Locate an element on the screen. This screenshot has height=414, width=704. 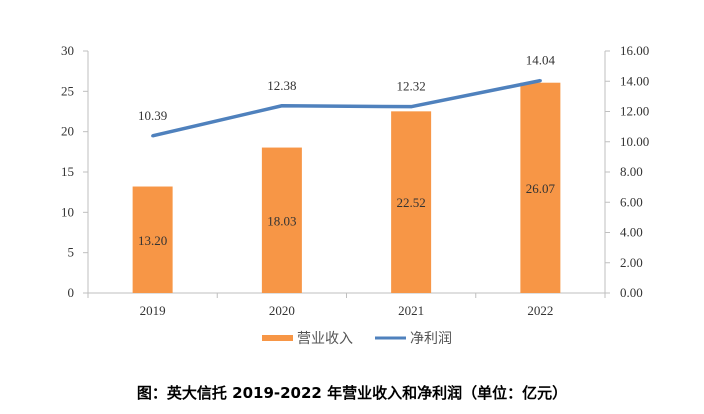
revenue-bar-label: 18.03 is located at coordinates (281, 220).